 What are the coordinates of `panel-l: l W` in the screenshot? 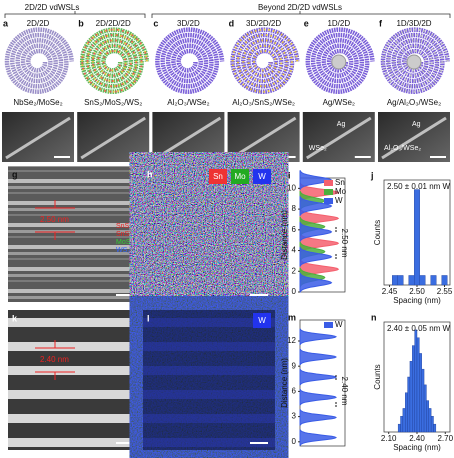 It's located at (209, 380).